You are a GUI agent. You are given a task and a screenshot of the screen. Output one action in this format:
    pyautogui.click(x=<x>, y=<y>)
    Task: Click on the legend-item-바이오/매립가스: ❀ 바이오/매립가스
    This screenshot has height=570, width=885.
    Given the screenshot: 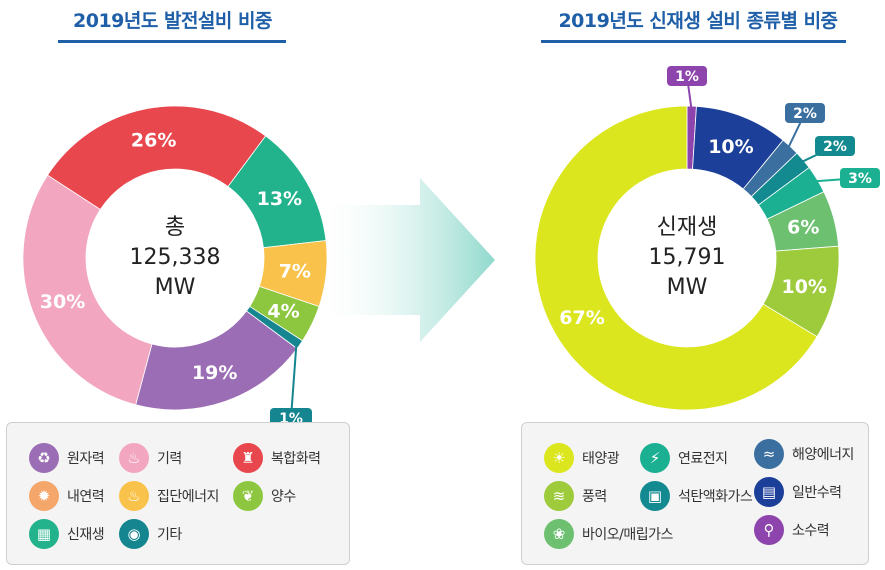 What is the action you would take?
    pyautogui.click(x=608, y=534)
    